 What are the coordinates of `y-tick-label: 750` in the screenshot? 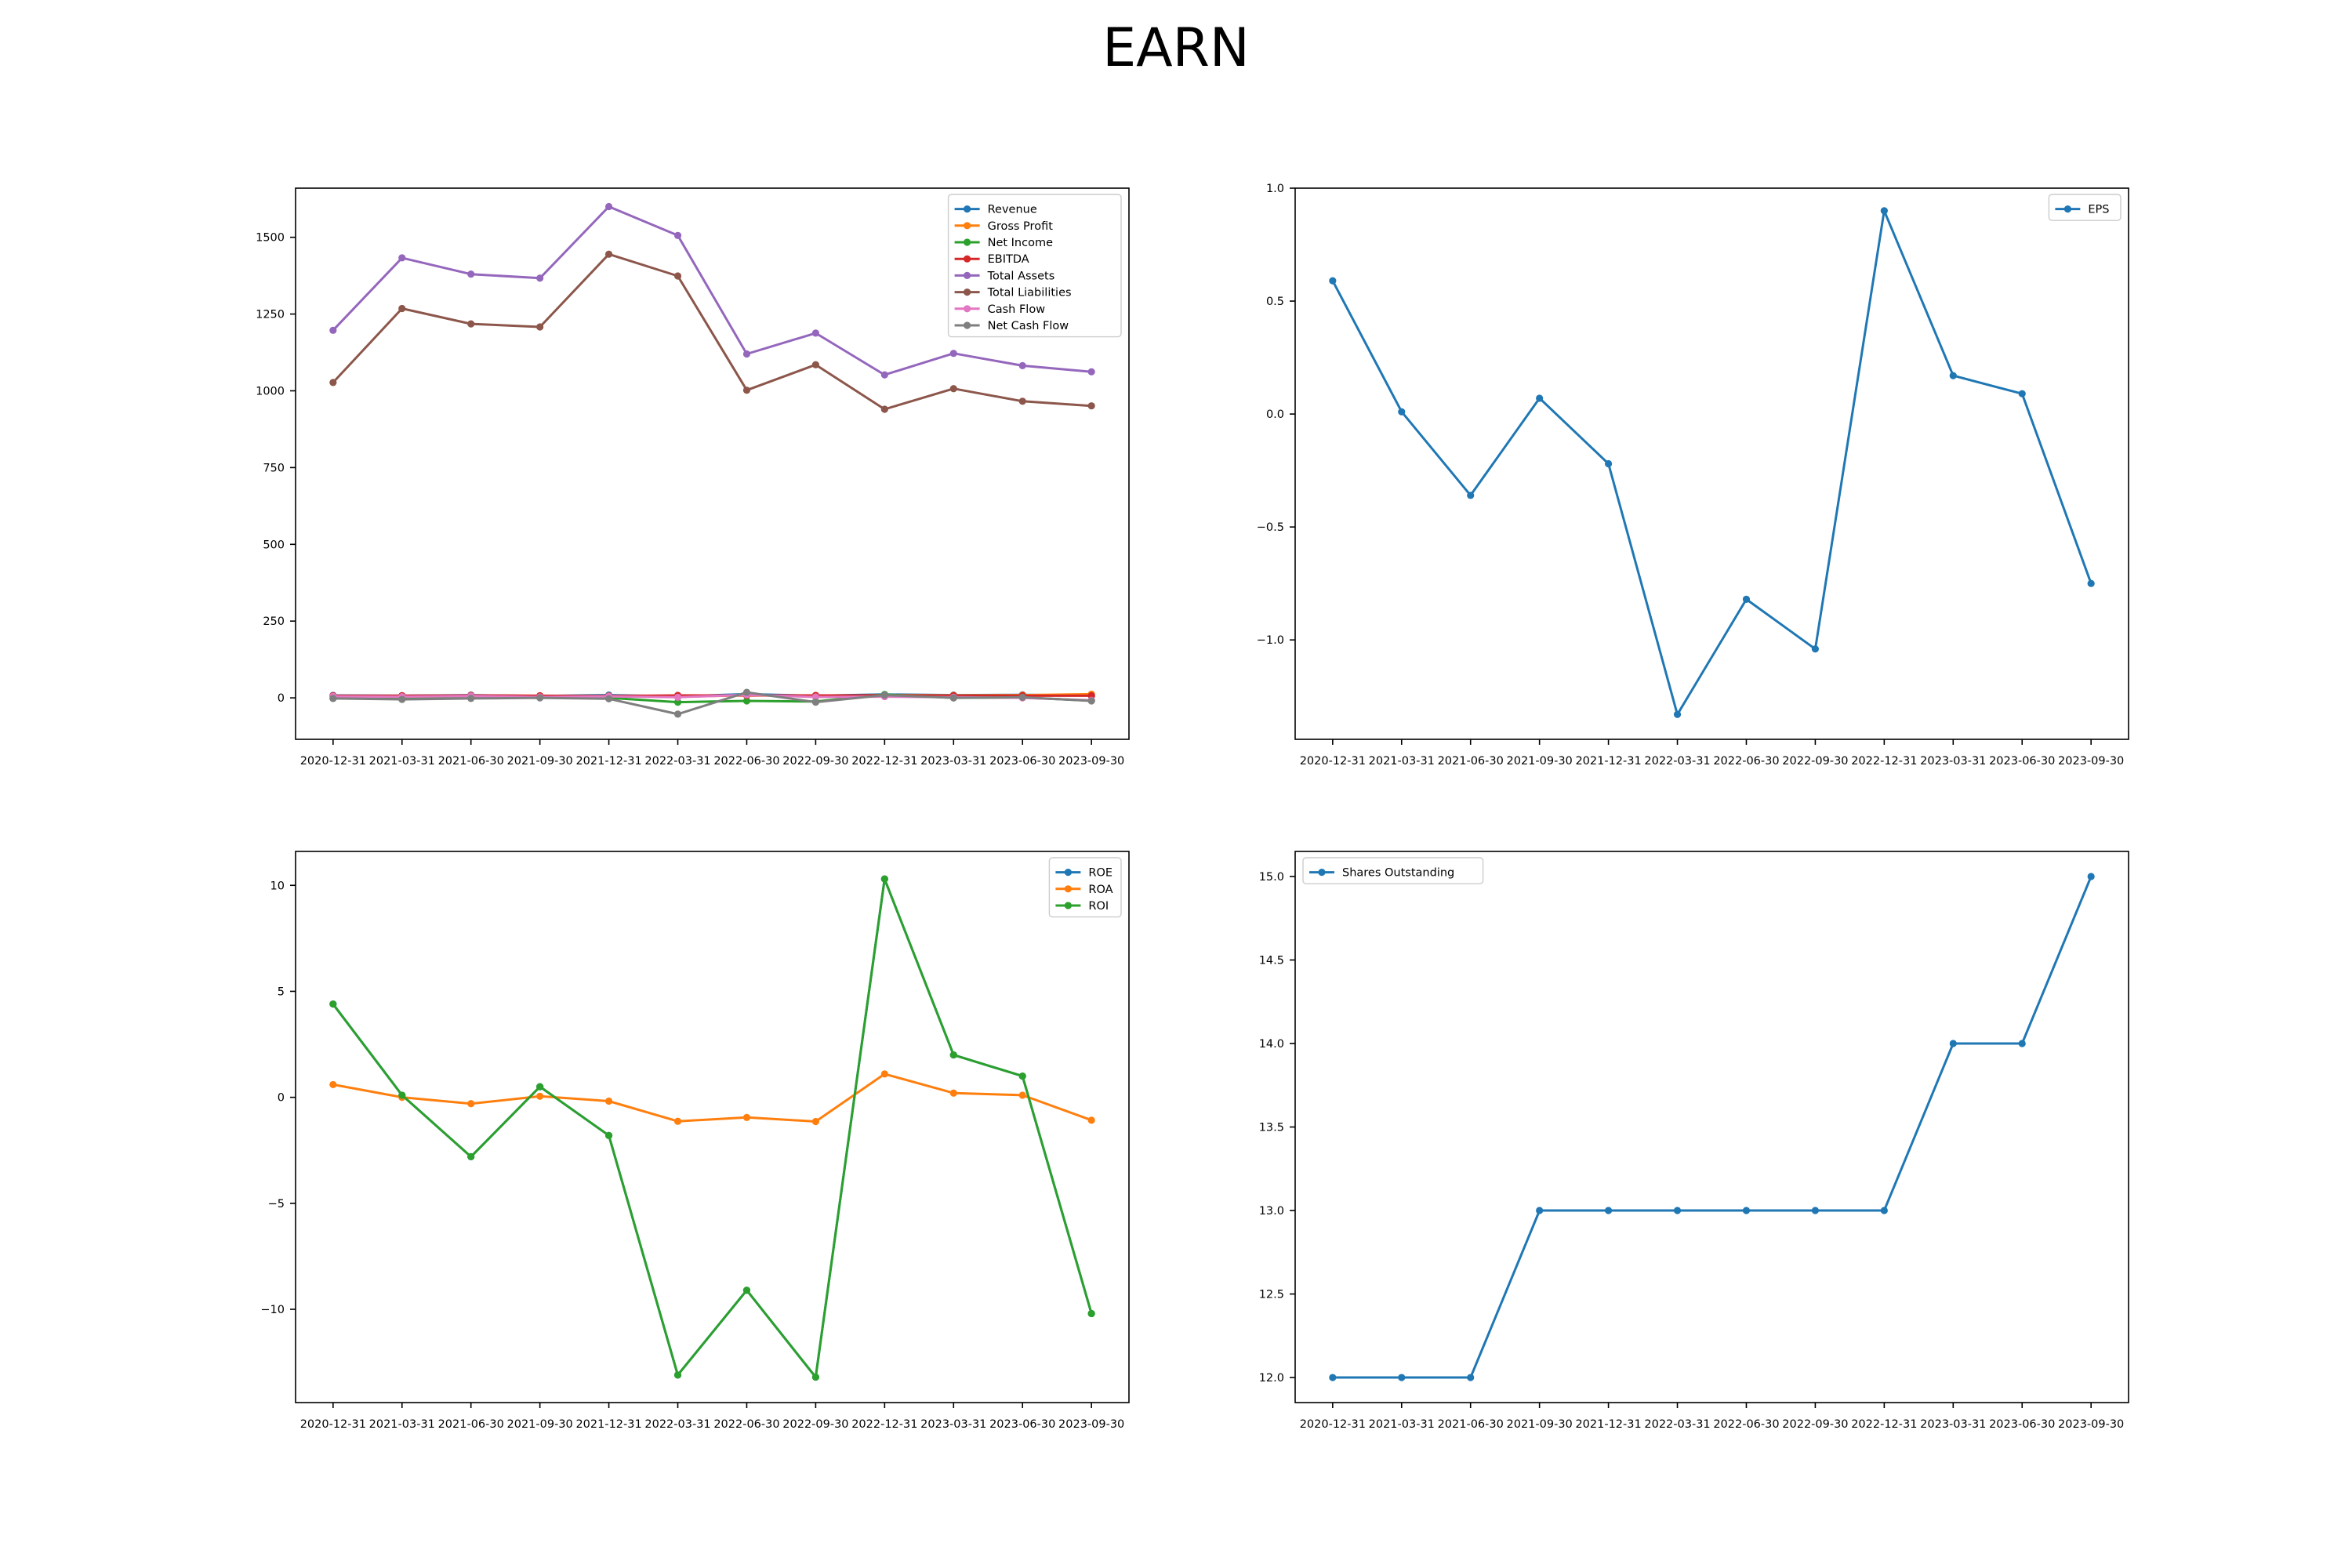 It's located at (274, 468).